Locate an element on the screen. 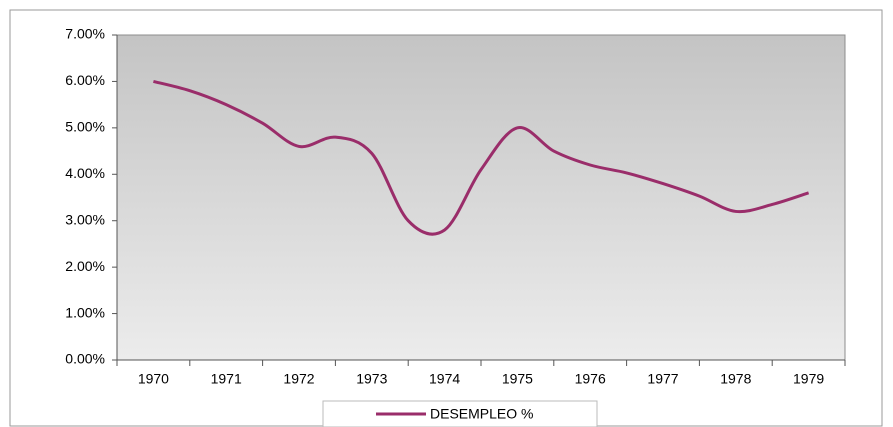 The height and width of the screenshot is (427, 893). y-tick-label: 7.00% is located at coordinates (85, 34).